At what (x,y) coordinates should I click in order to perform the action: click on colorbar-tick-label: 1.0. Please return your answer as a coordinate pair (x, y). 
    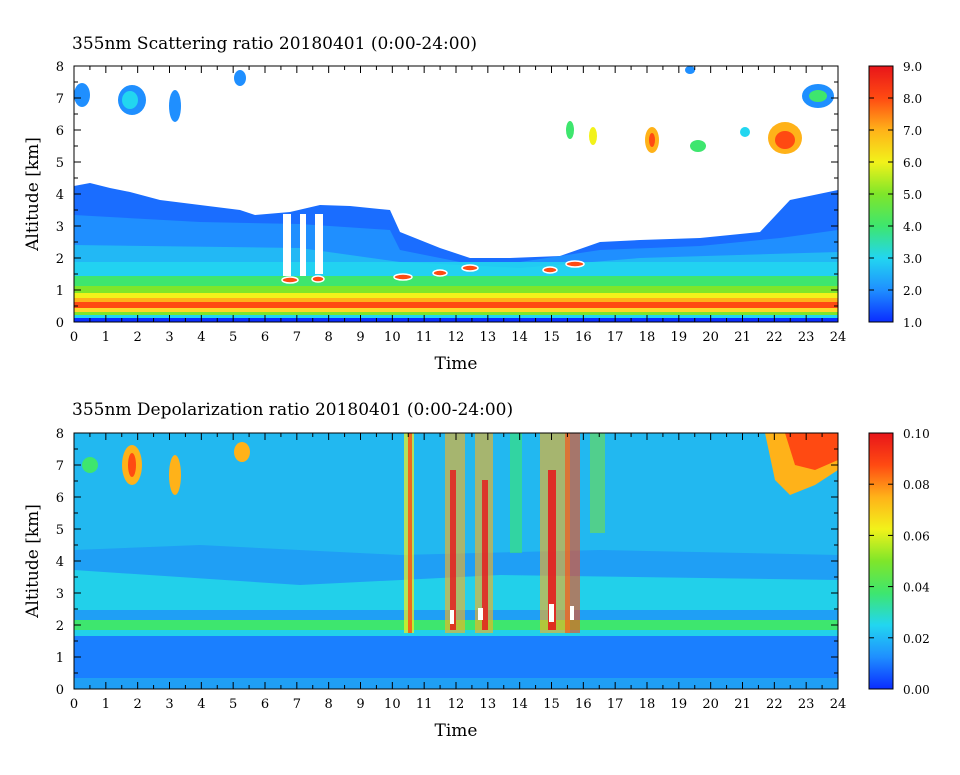
    Looking at the image, I should click on (912, 323).